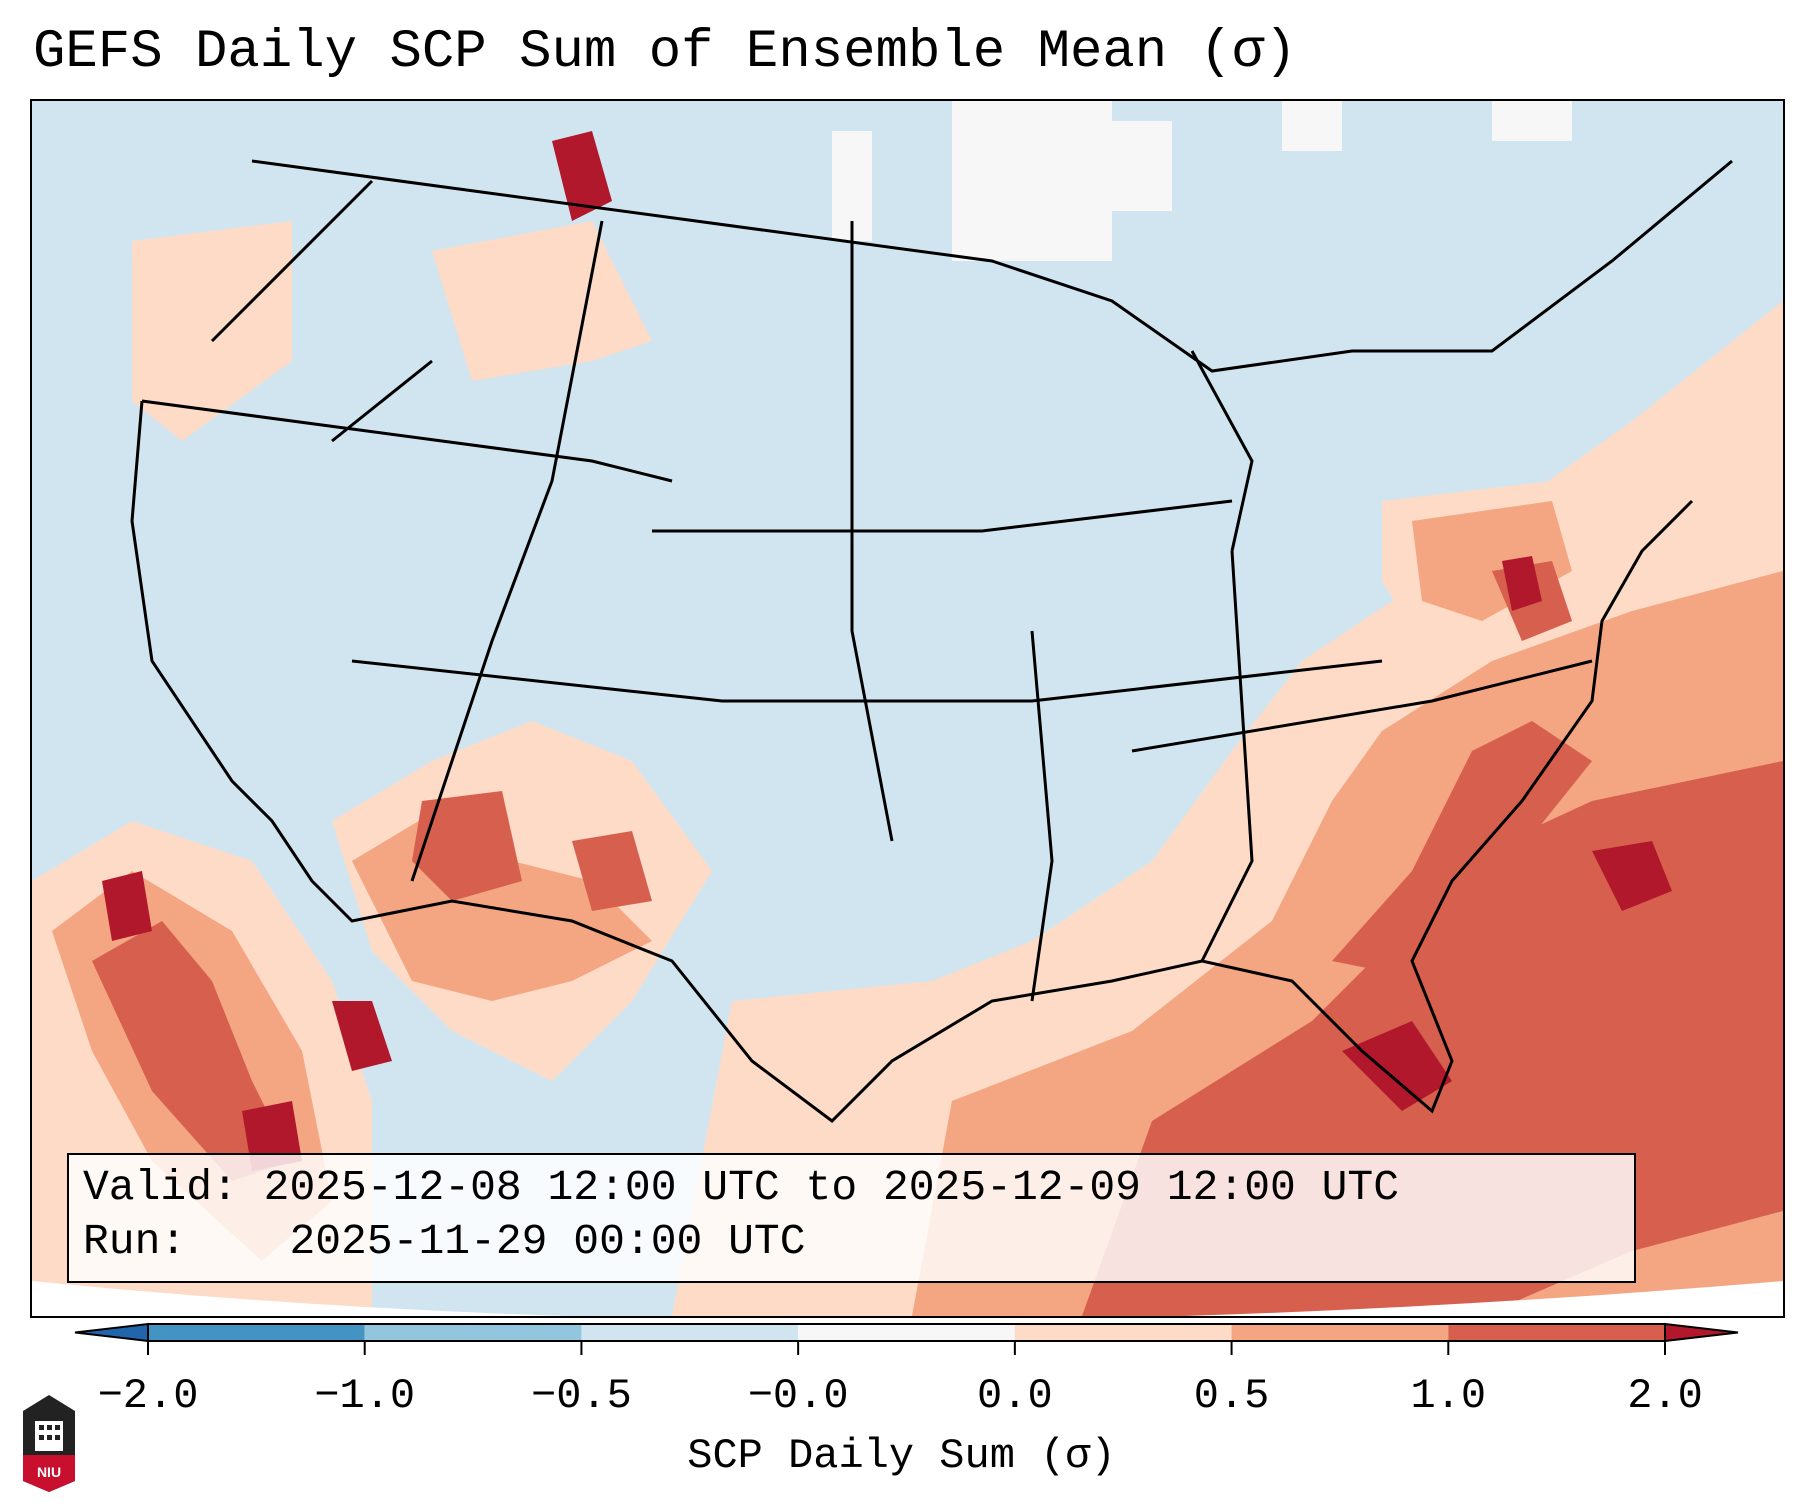 Image resolution: width=1803 pixels, height=1506 pixels. Describe the element at coordinates (111, 1332) in the screenshot. I see `colorbar-extend-low` at that location.